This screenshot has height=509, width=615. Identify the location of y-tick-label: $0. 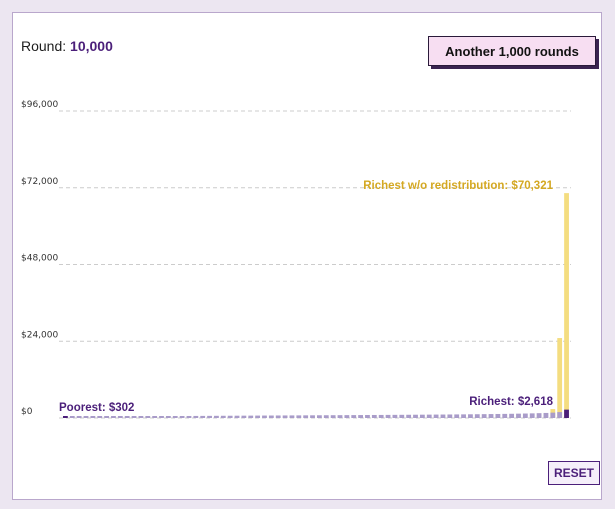
(27, 412).